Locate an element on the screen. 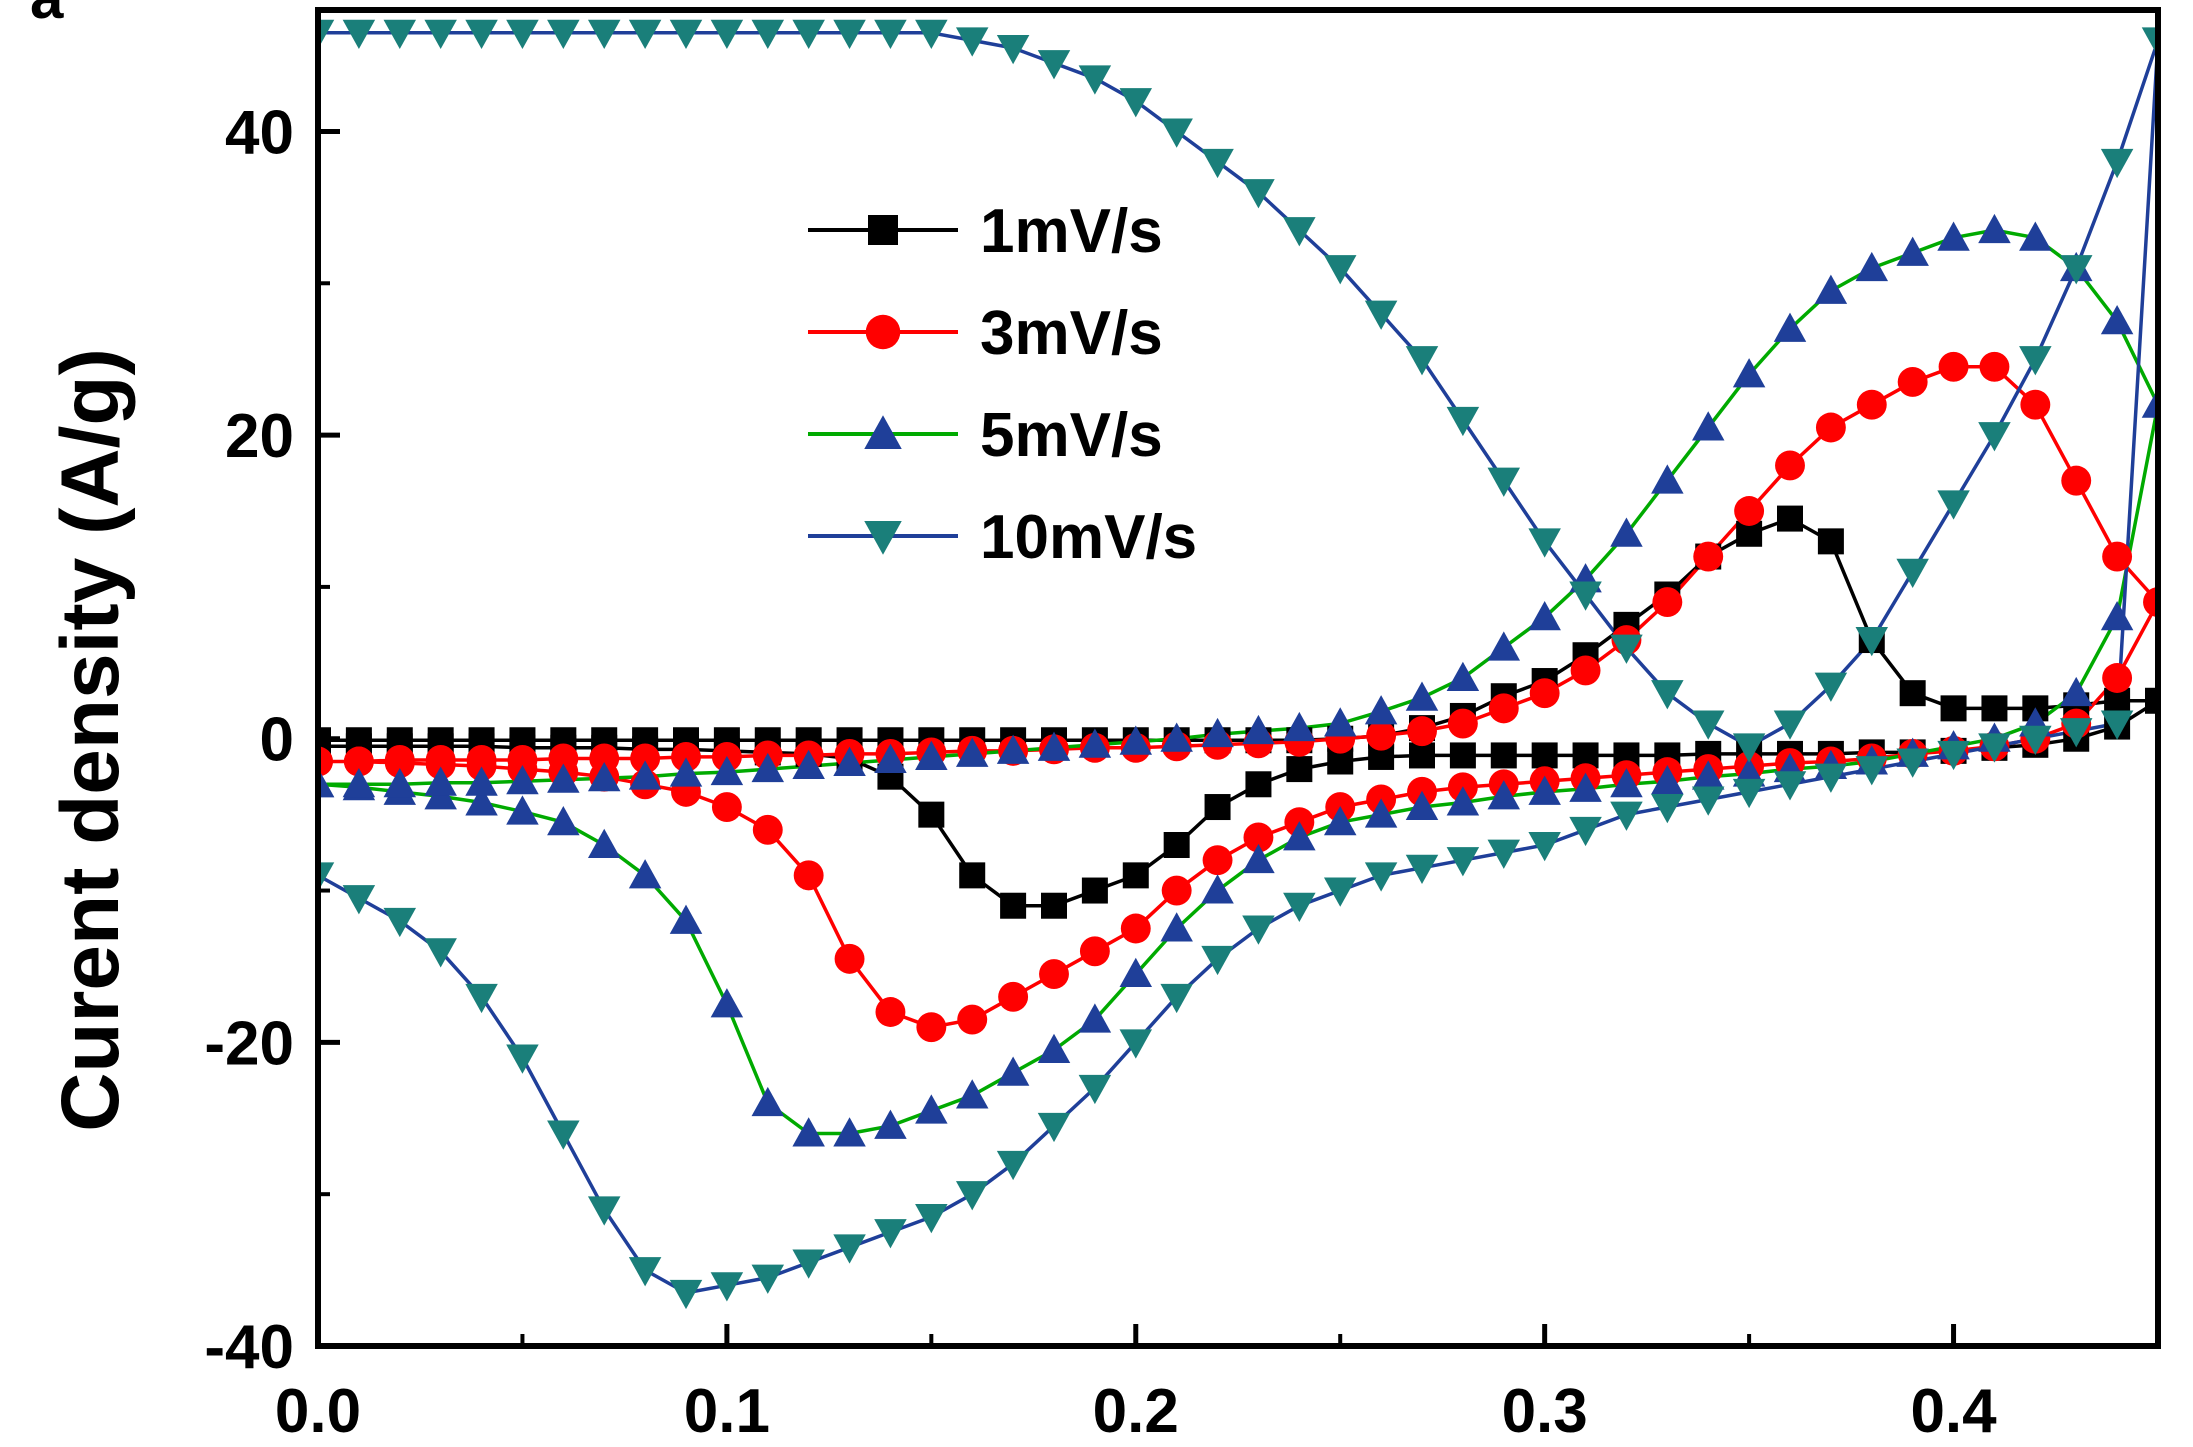 This screenshot has height=1447, width=2193. legend-marker is located at coordinates (883, 538).